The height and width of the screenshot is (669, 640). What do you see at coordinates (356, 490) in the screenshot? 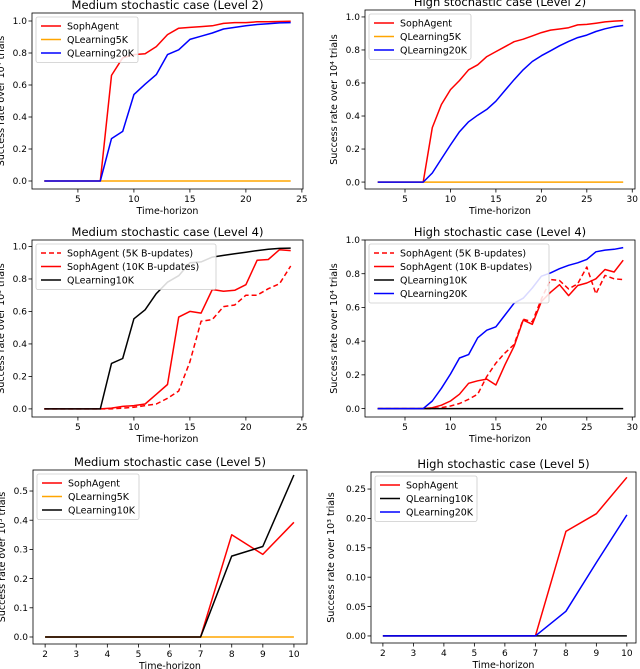
I see `y-tick-label: 0.25` at bounding box center [356, 490].